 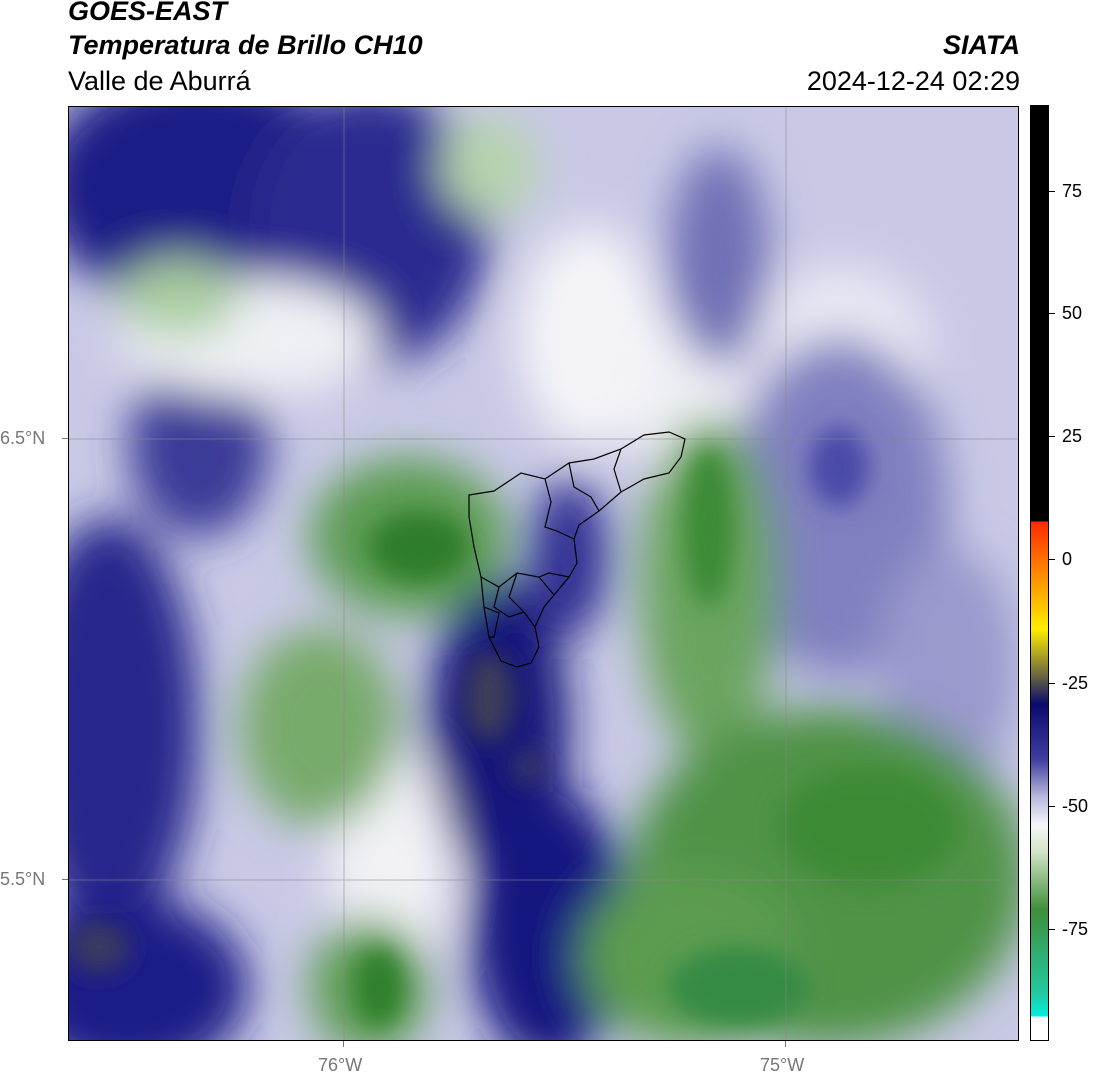 What do you see at coordinates (1067, 559) in the screenshot?
I see `colorbar-label: 0` at bounding box center [1067, 559].